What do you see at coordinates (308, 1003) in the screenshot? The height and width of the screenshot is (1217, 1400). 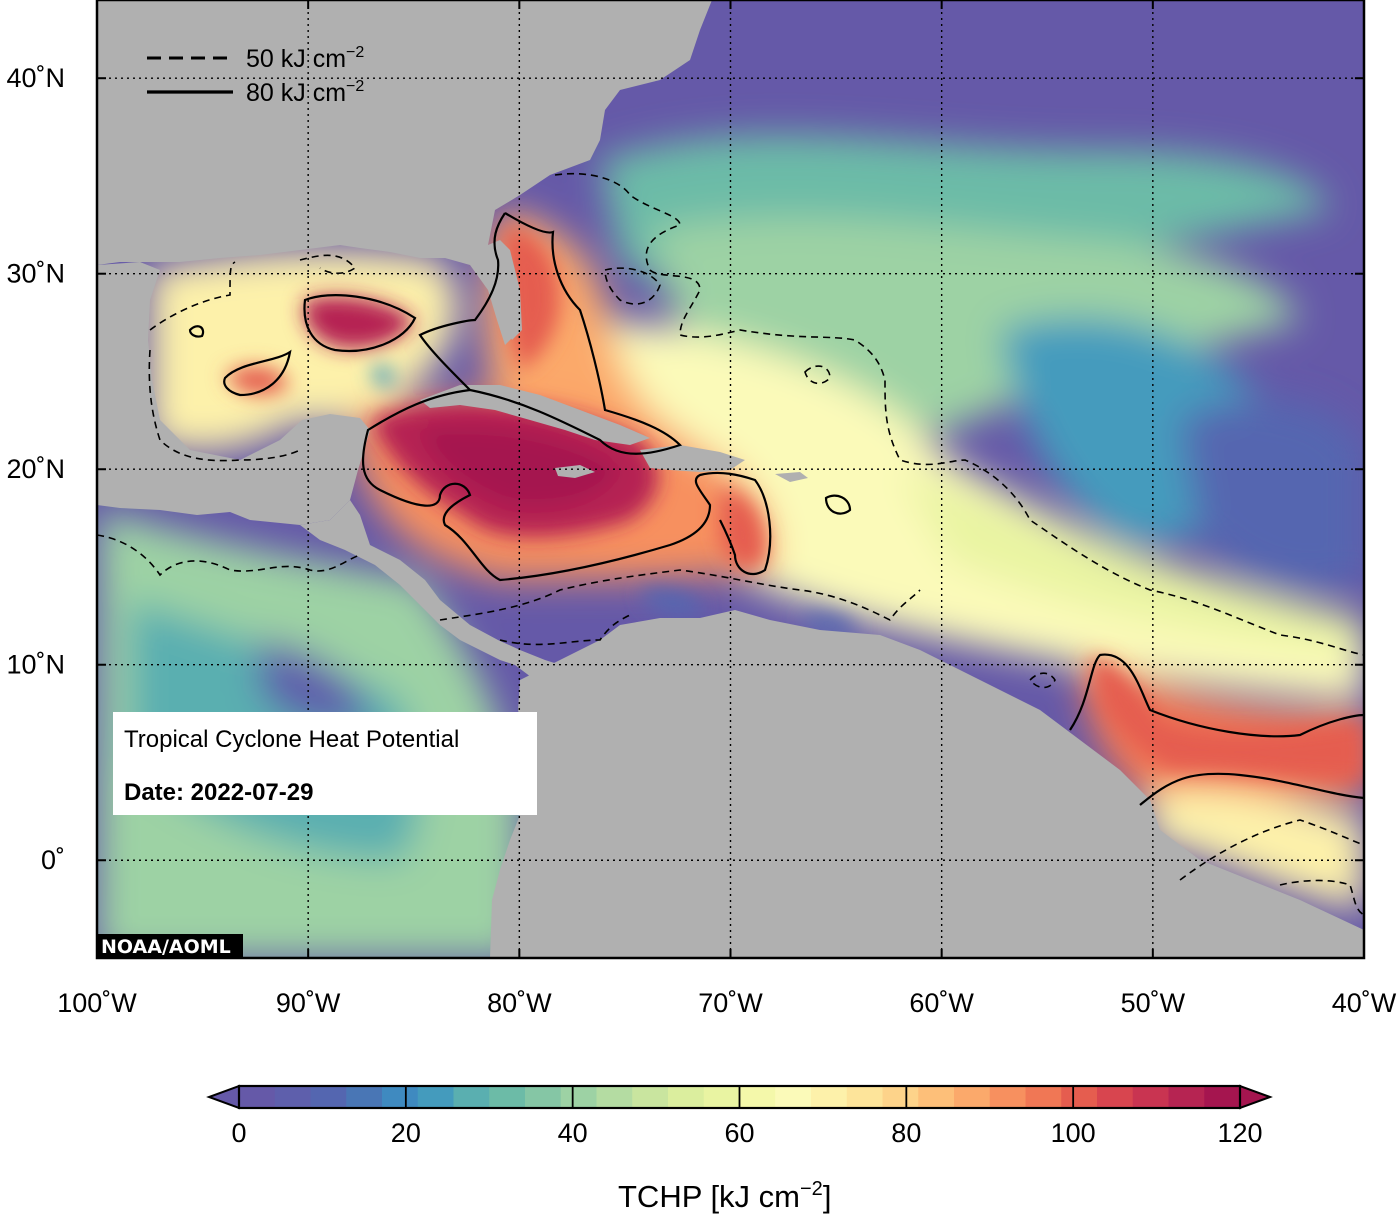 I see `lon-tick-label: 90˚W` at bounding box center [308, 1003].